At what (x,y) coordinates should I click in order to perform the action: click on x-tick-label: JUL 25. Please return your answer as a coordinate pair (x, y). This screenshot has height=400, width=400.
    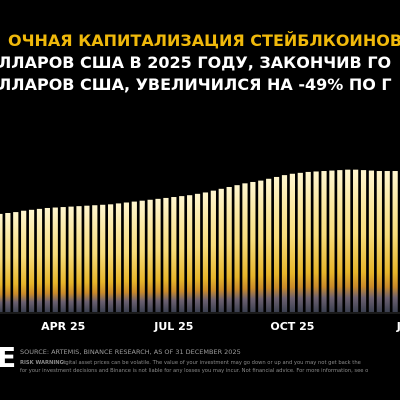
    Looking at the image, I should click on (173, 326).